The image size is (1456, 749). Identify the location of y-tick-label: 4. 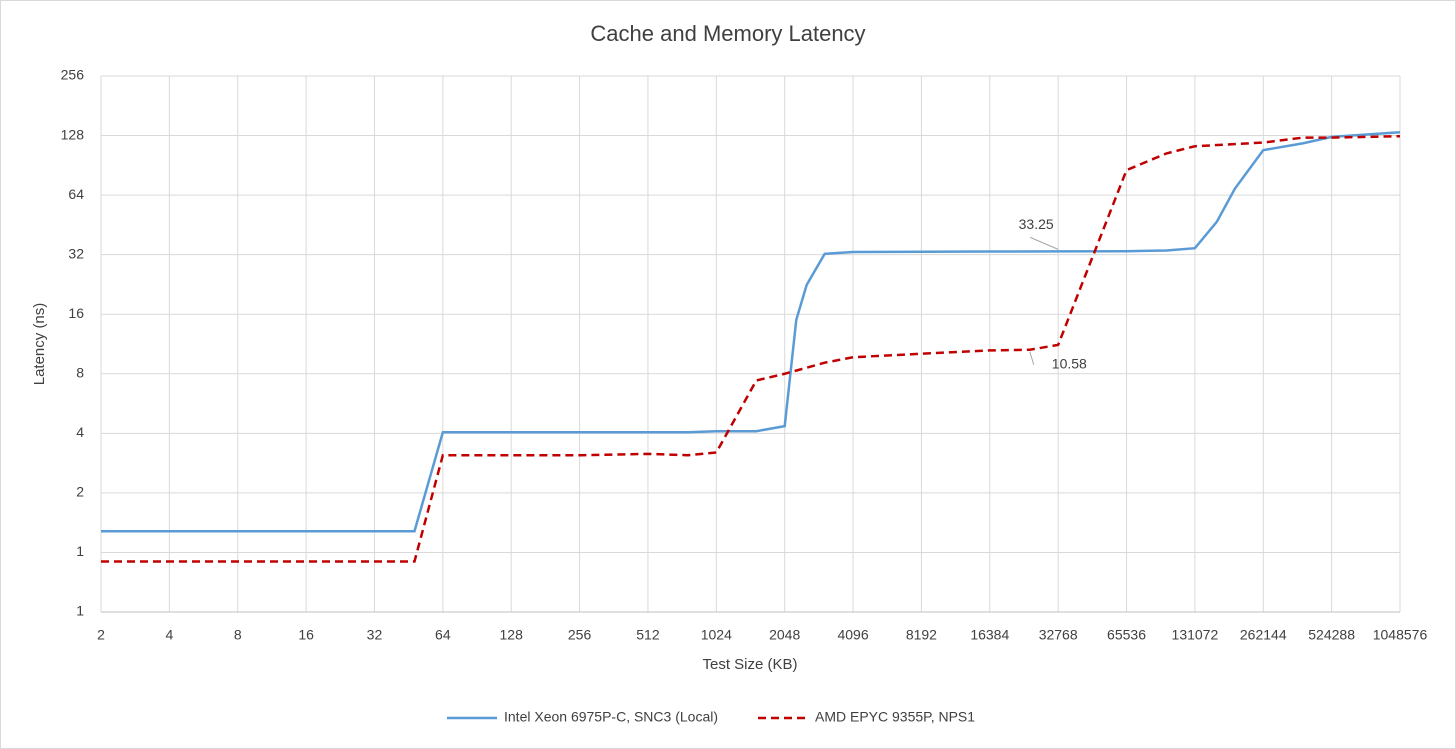
(80, 432).